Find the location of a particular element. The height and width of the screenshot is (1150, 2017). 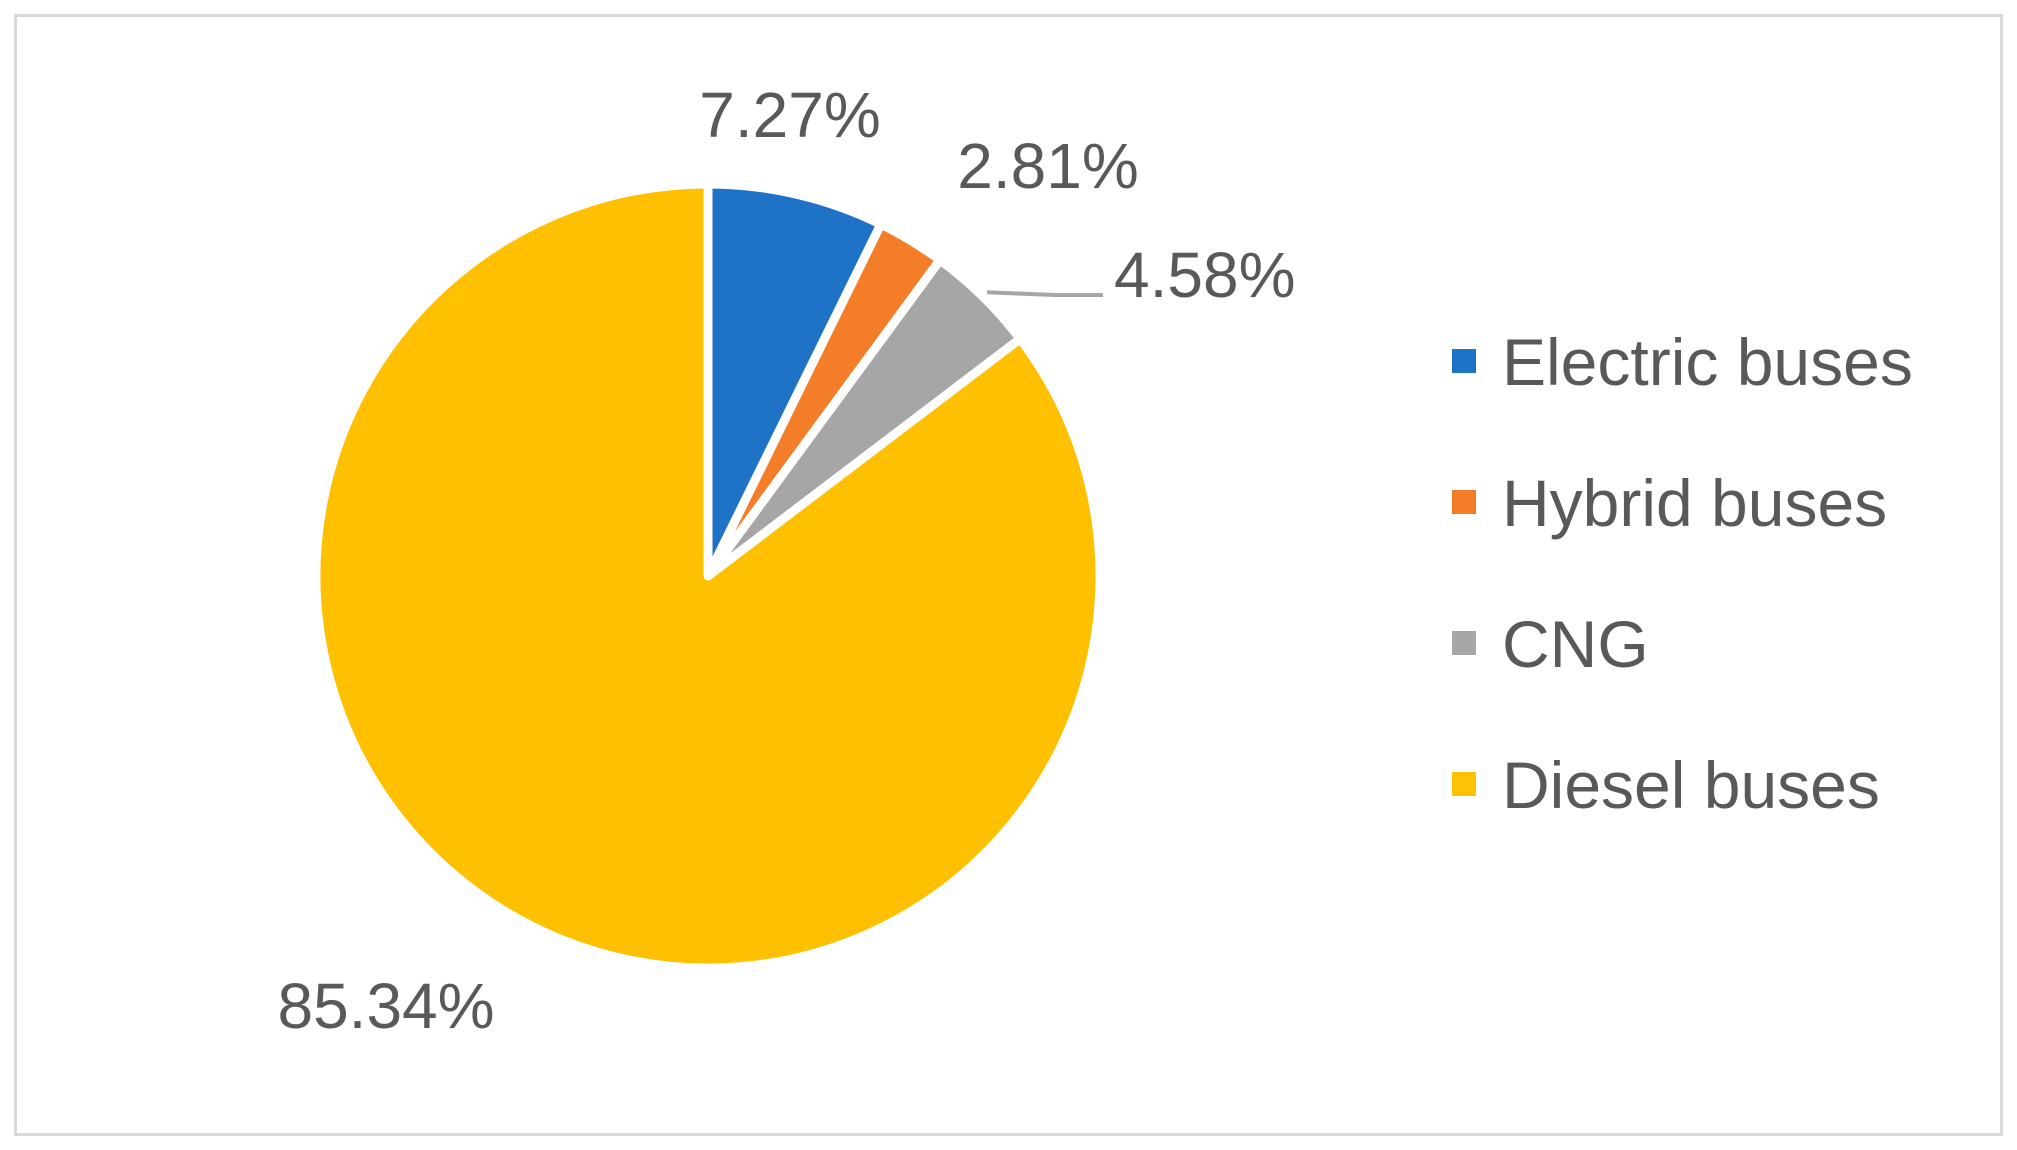

leader-lines is located at coordinates (1045, 293).